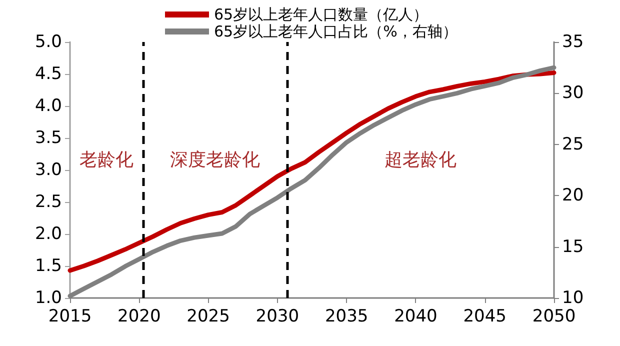  I want to click on y-tick-label: 3.0, so click(48, 170).